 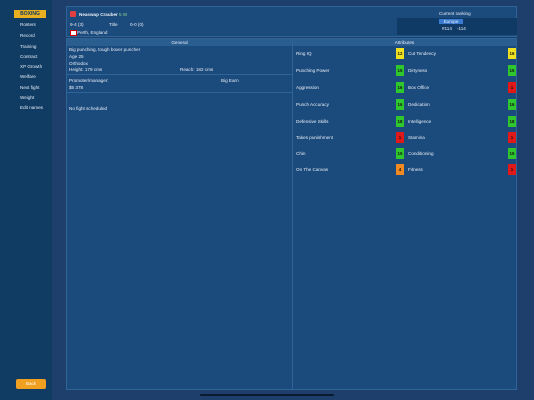 I want to click on promoter-label: Promoter/manager:, so click(x=89, y=80).